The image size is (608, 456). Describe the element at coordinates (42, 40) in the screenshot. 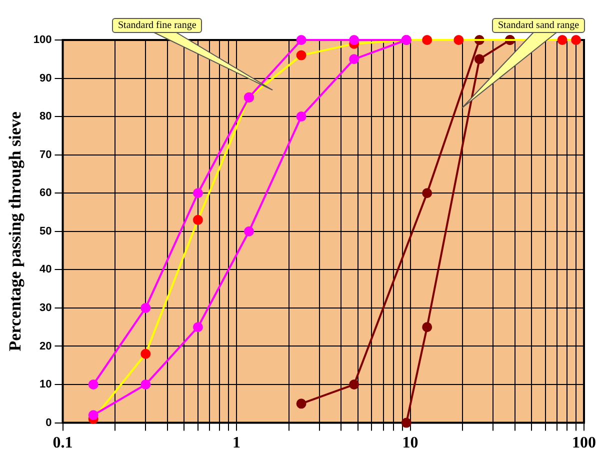

I see `y-tick-label: 100` at that location.